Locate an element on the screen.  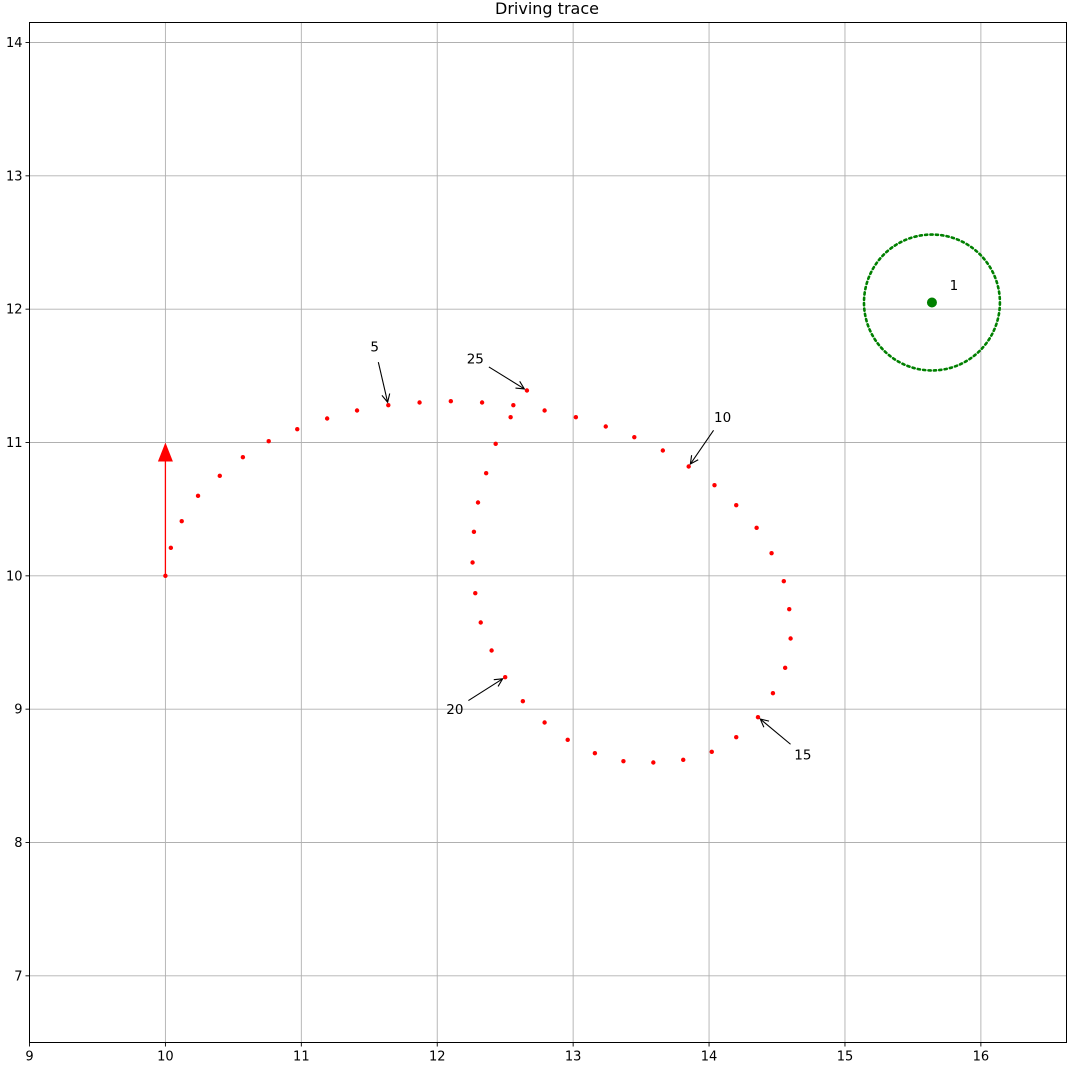
annotation-label: 10 is located at coordinates (722, 418).